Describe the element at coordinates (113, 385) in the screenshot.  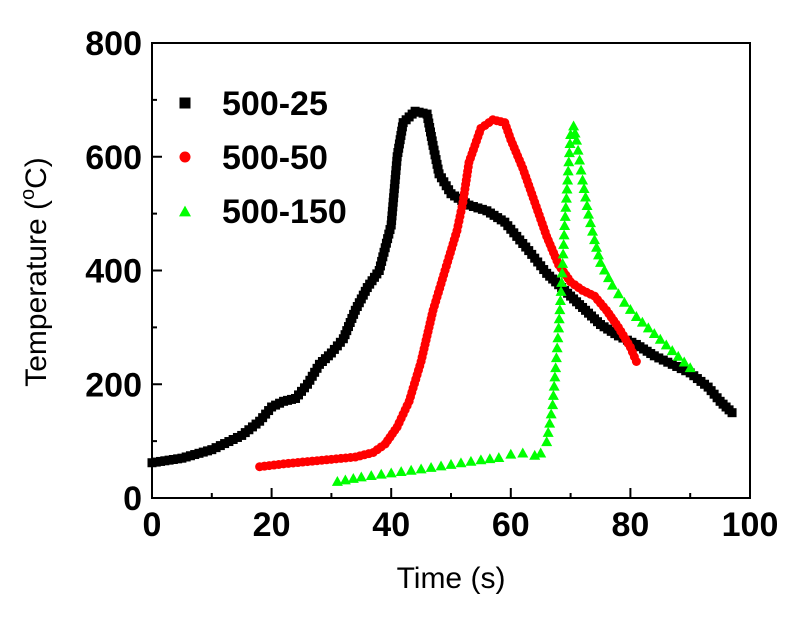
I see `y-tick-label: 200` at that location.